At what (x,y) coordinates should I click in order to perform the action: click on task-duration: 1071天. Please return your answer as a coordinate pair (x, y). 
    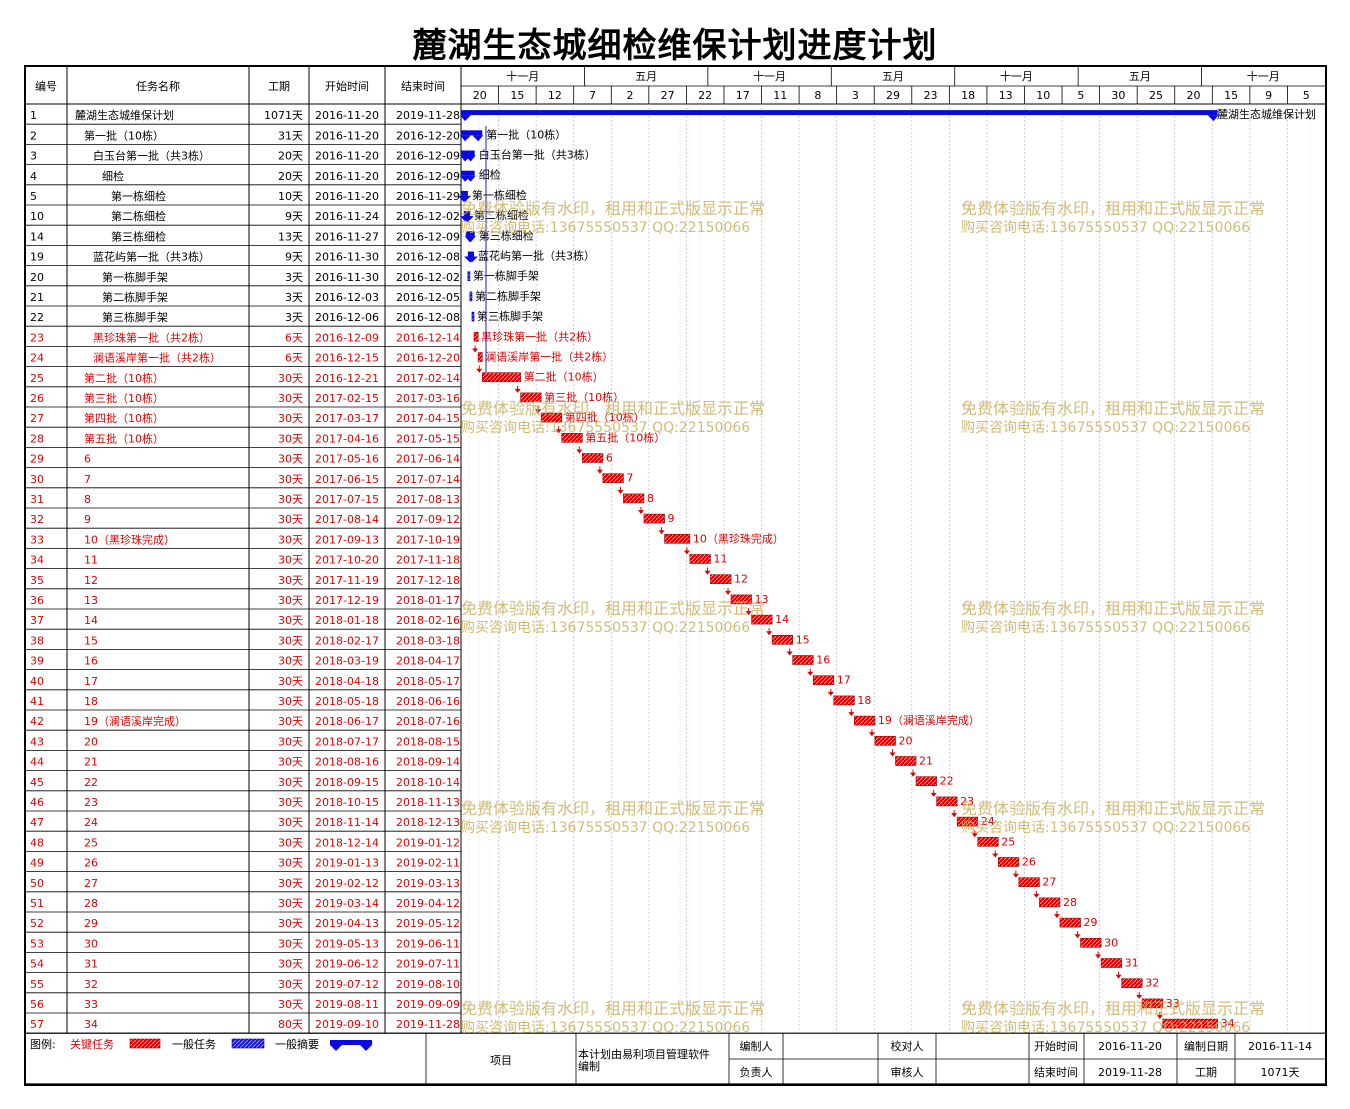
    Looking at the image, I should click on (283, 115).